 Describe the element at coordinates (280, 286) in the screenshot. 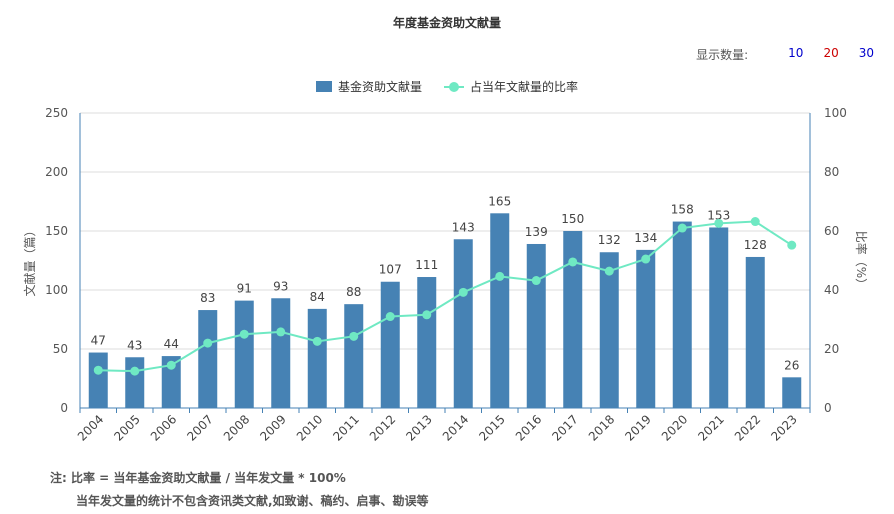

I see `bar-value-label: 93` at that location.